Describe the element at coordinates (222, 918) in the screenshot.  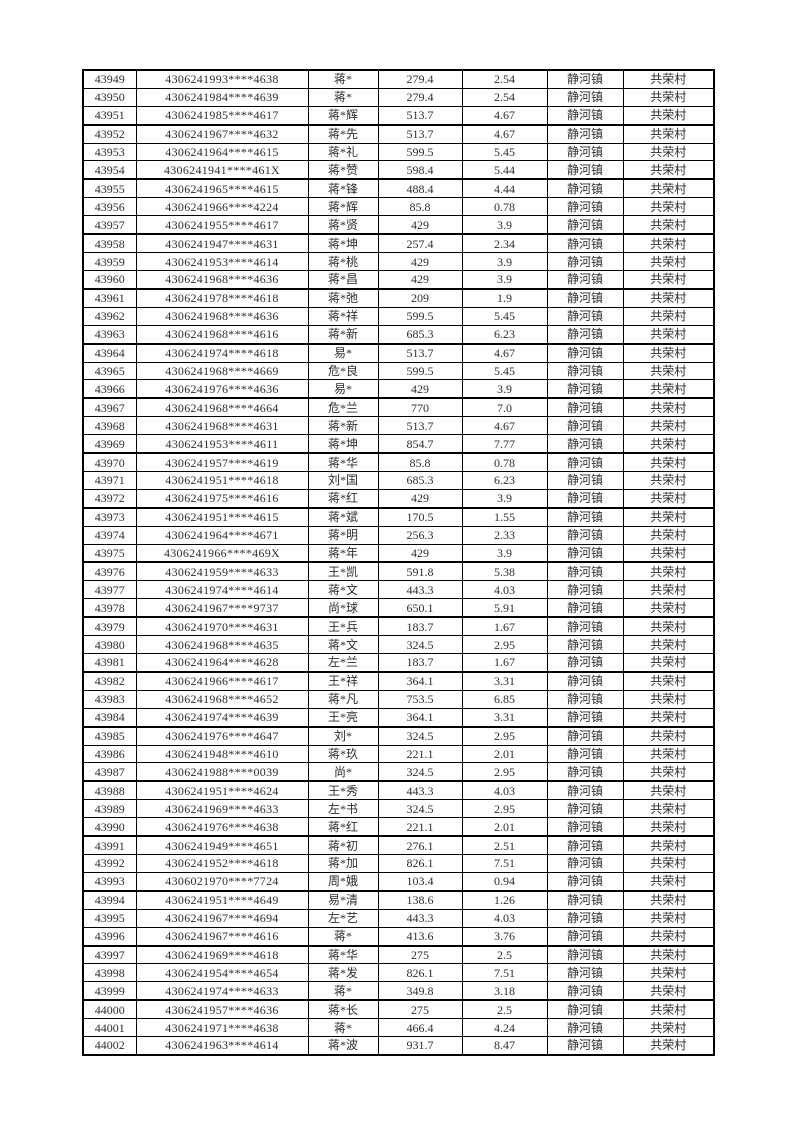
I see `cell-id-number: 4306241967****4694` at that location.